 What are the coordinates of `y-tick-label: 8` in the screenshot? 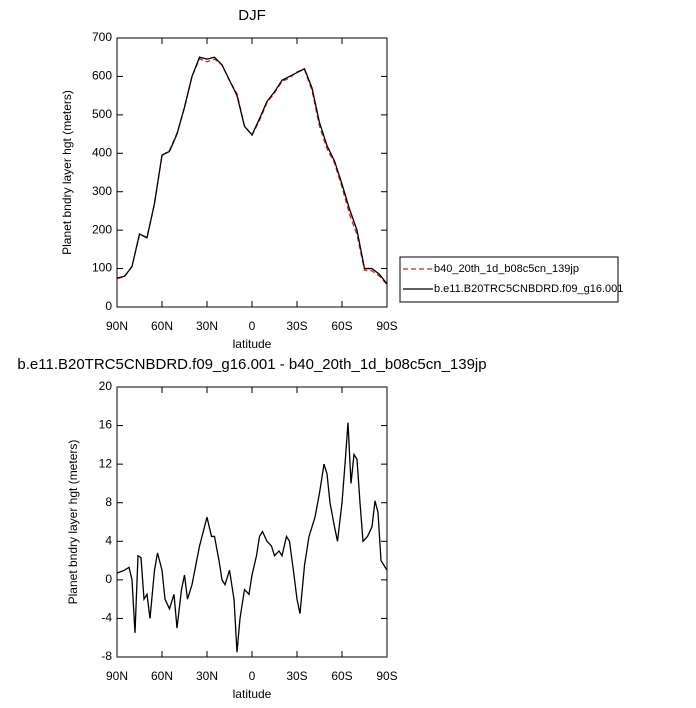 It's located at (108, 502).